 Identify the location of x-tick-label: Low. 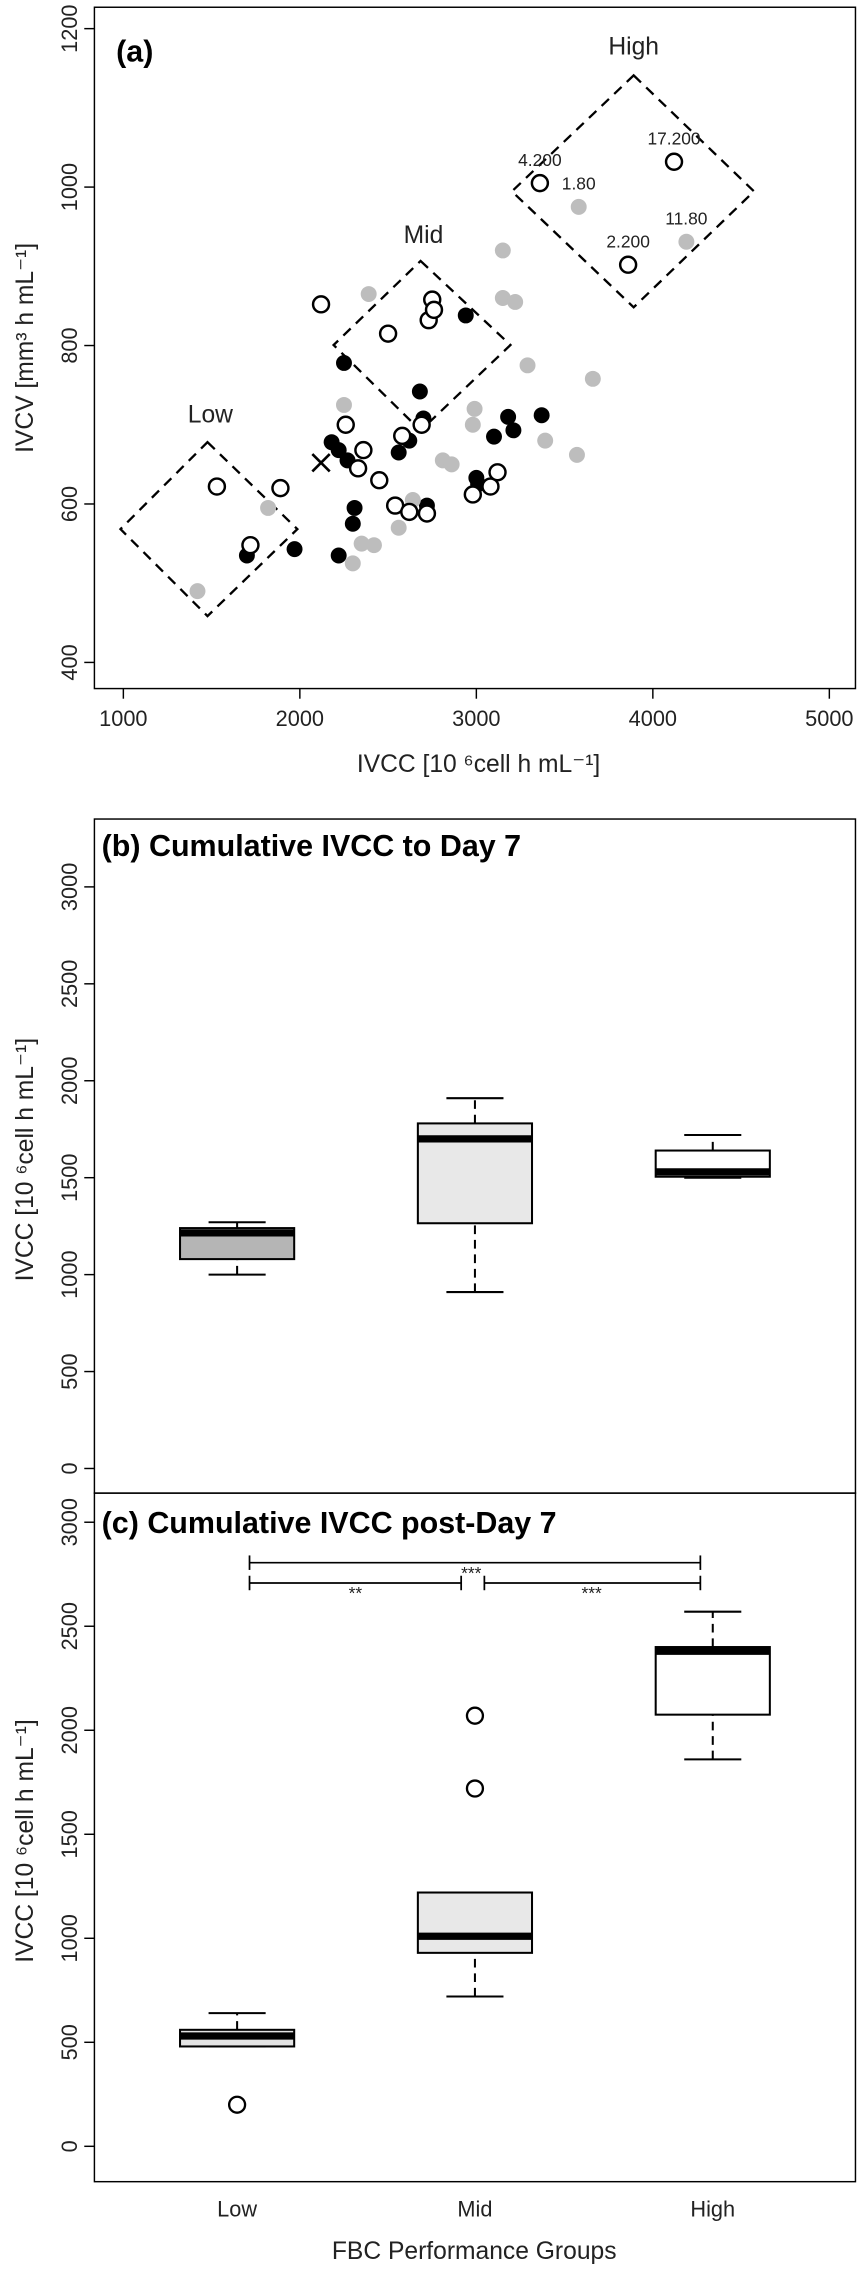
(237, 2208).